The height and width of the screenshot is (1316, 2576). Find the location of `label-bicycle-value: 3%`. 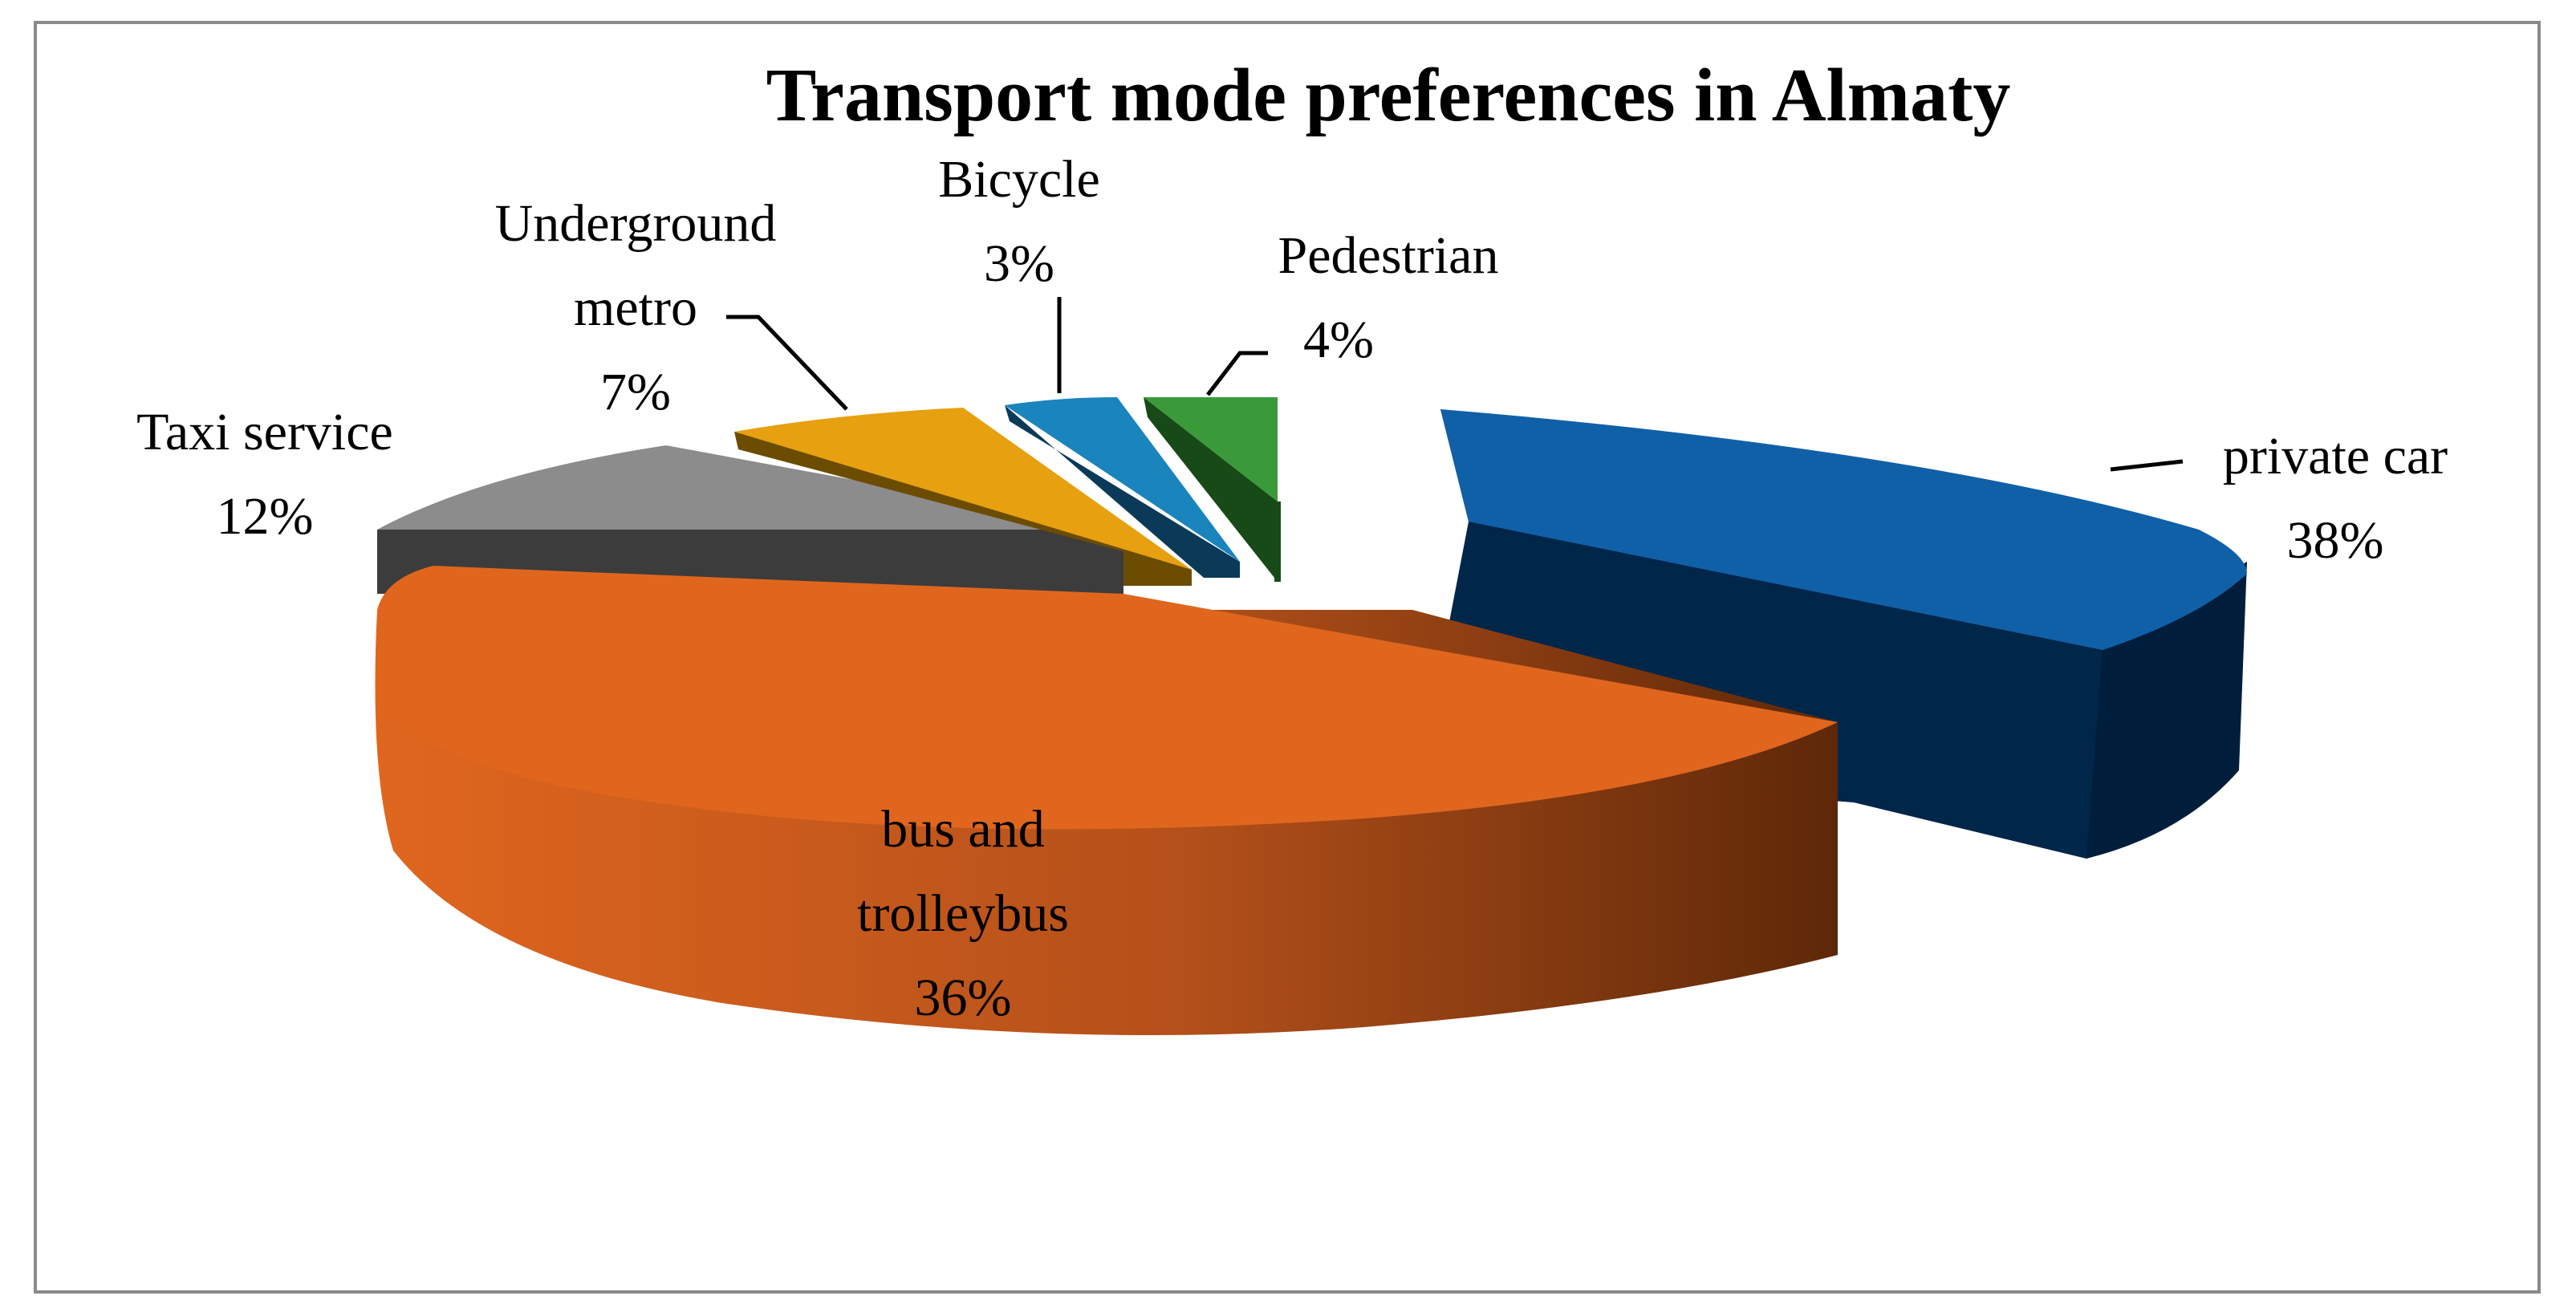

label-bicycle-value: 3% is located at coordinates (1019, 263).